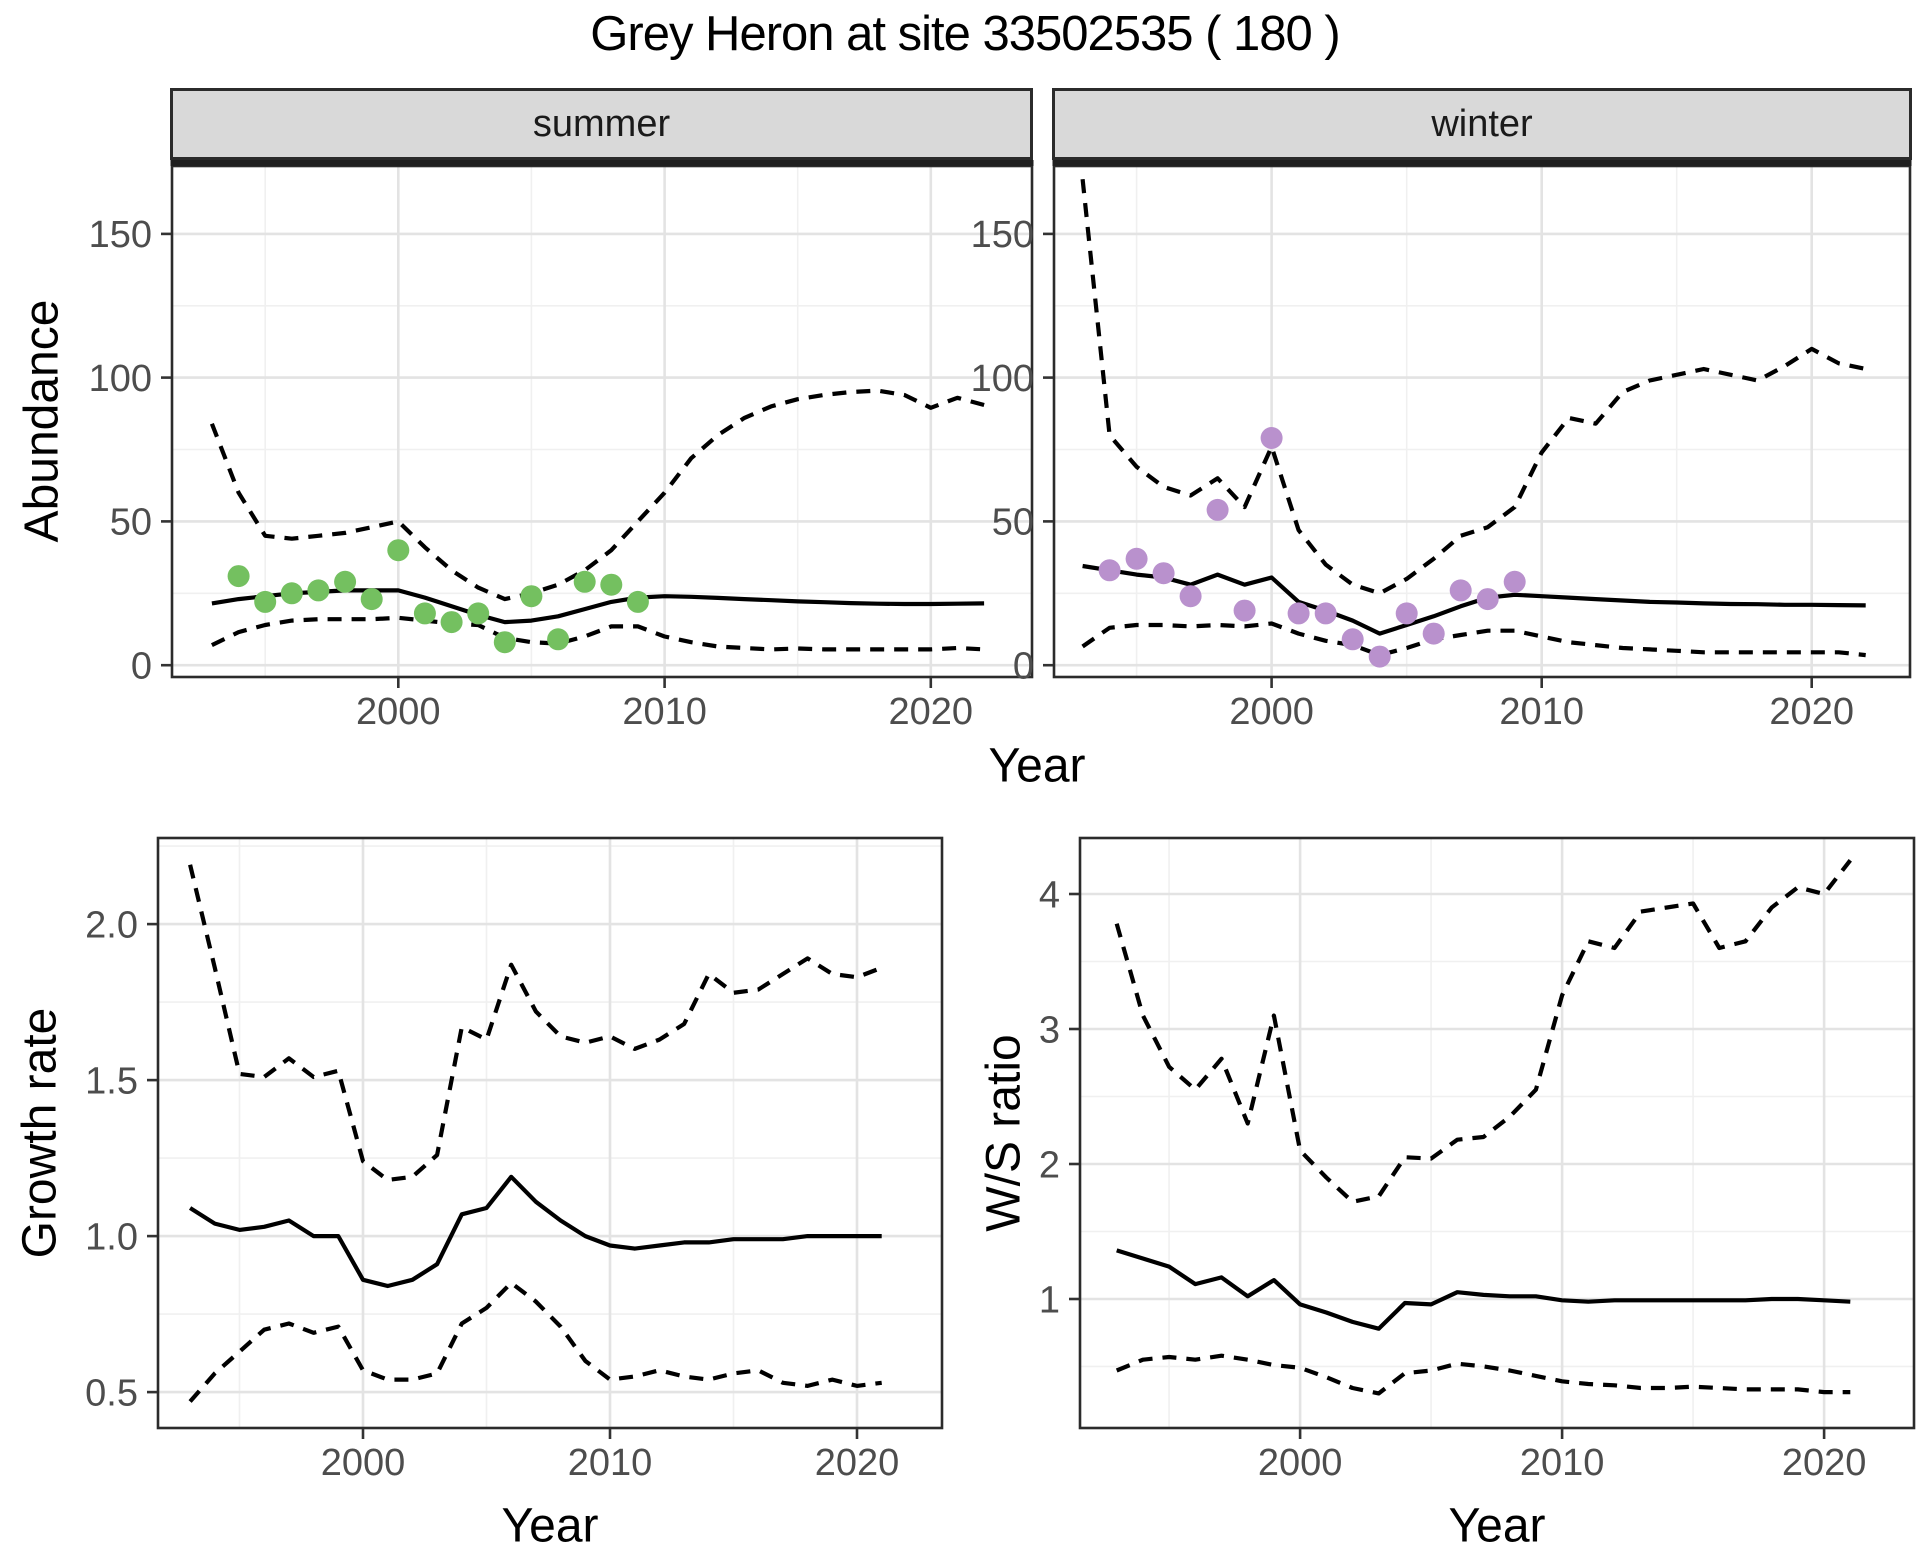 Image resolution: width=1920 pixels, height=1560 pixels. What do you see at coordinates (1037, 766) in the screenshot?
I see `x-axis-title-year-top: Year` at bounding box center [1037, 766].